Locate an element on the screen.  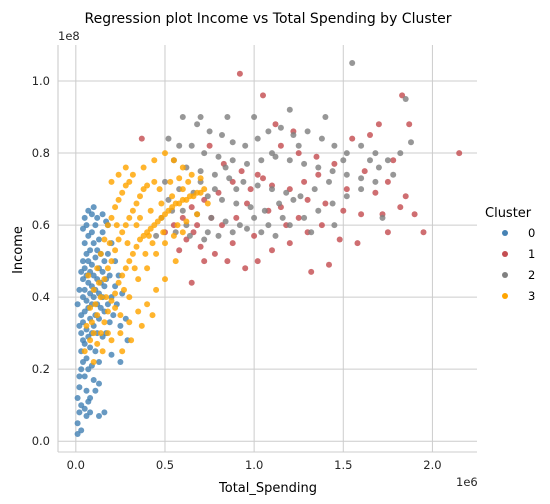
y-tick-label: 0.8 is located at coordinates (41, 153).